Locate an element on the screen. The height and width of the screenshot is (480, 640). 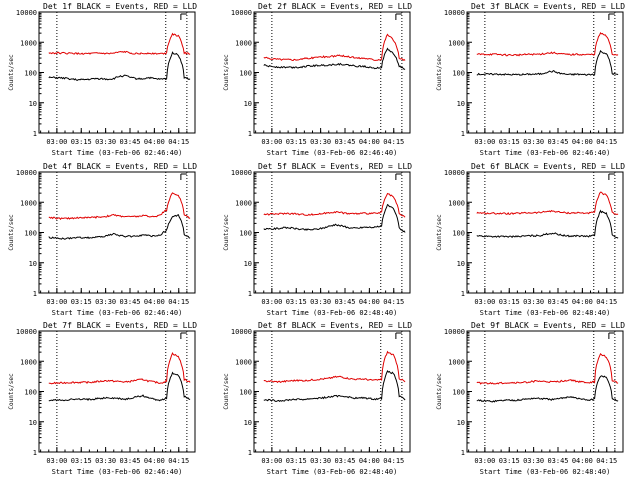
panel-title: Det 9f BLACK = Events, RED = LLD is located at coordinates (548, 325).